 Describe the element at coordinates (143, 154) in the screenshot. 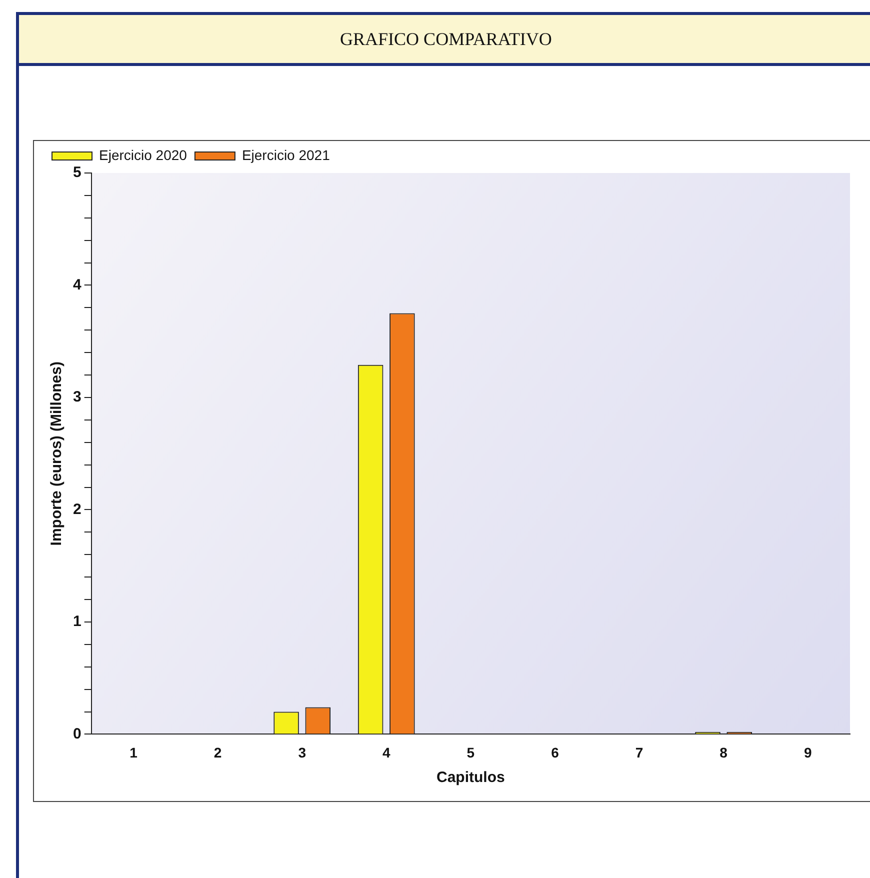

I see `legend-label: Ejercicio 2020` at that location.